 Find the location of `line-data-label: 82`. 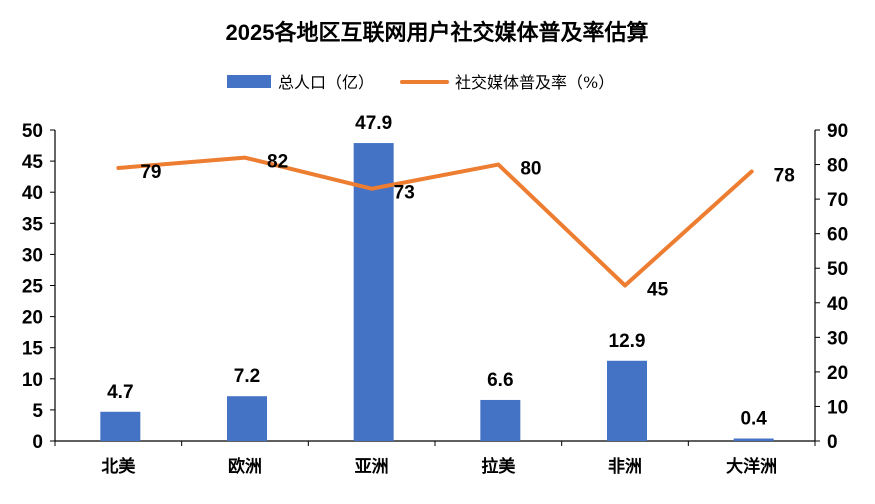

line-data-label: 82 is located at coordinates (277, 162).